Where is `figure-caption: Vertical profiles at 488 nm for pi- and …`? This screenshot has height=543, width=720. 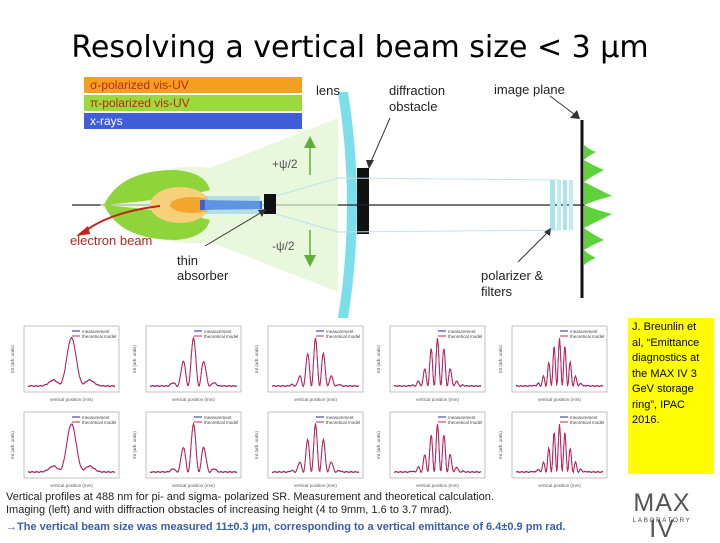
figure-caption: Vertical profiles at 488 nm for pi- and … is located at coordinates (306, 503).